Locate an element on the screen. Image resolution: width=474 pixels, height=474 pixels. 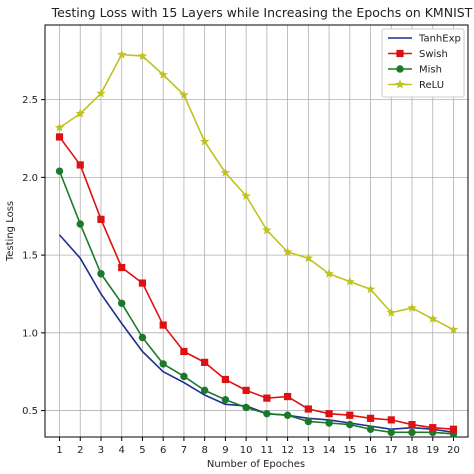
x-tick-label: 3 is located at coordinates (101, 450).